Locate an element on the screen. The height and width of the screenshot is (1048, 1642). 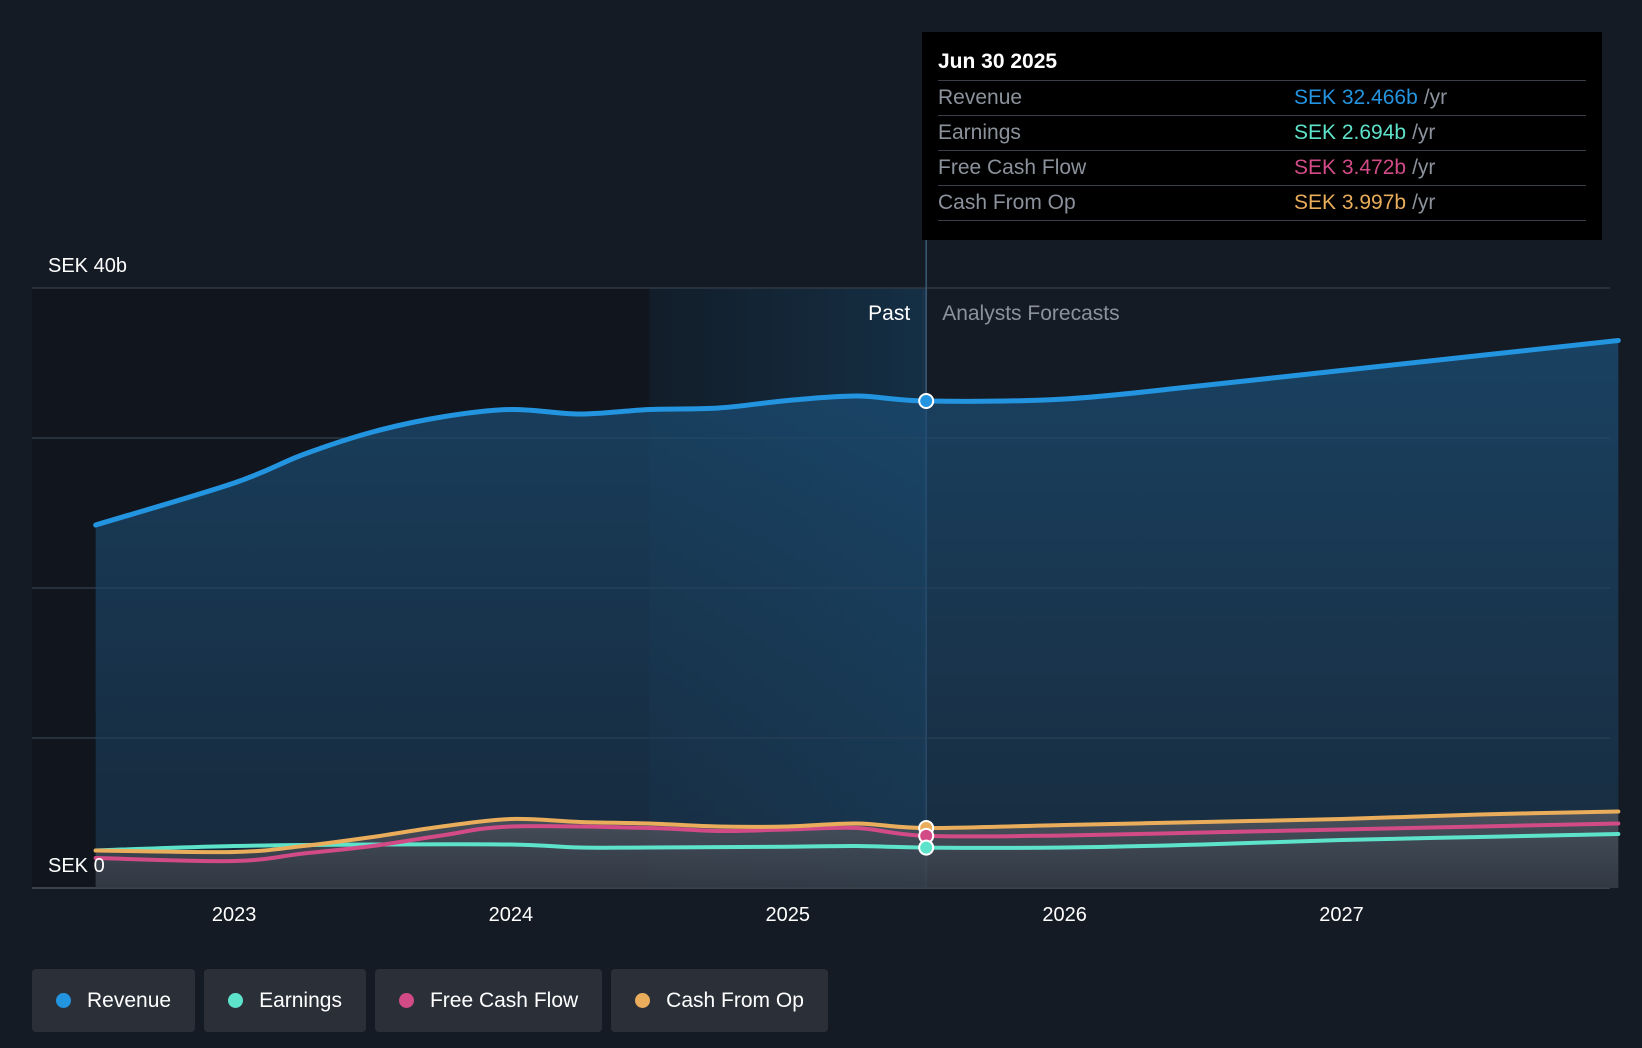
x-tick-label: 2023 is located at coordinates (234, 915).